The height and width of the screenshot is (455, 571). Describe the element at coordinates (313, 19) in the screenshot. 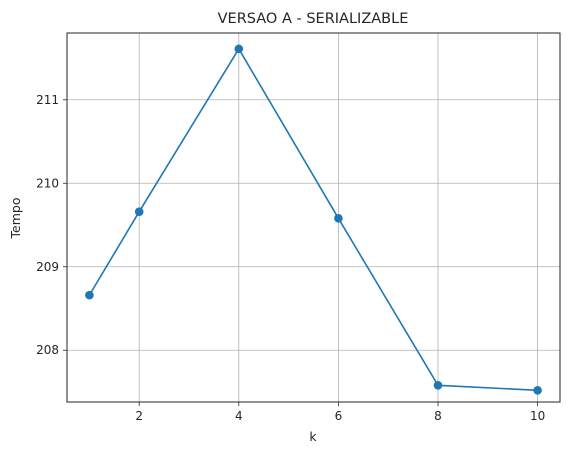

I see `chart-title: VERSAO A - SERIALIZABLE` at that location.